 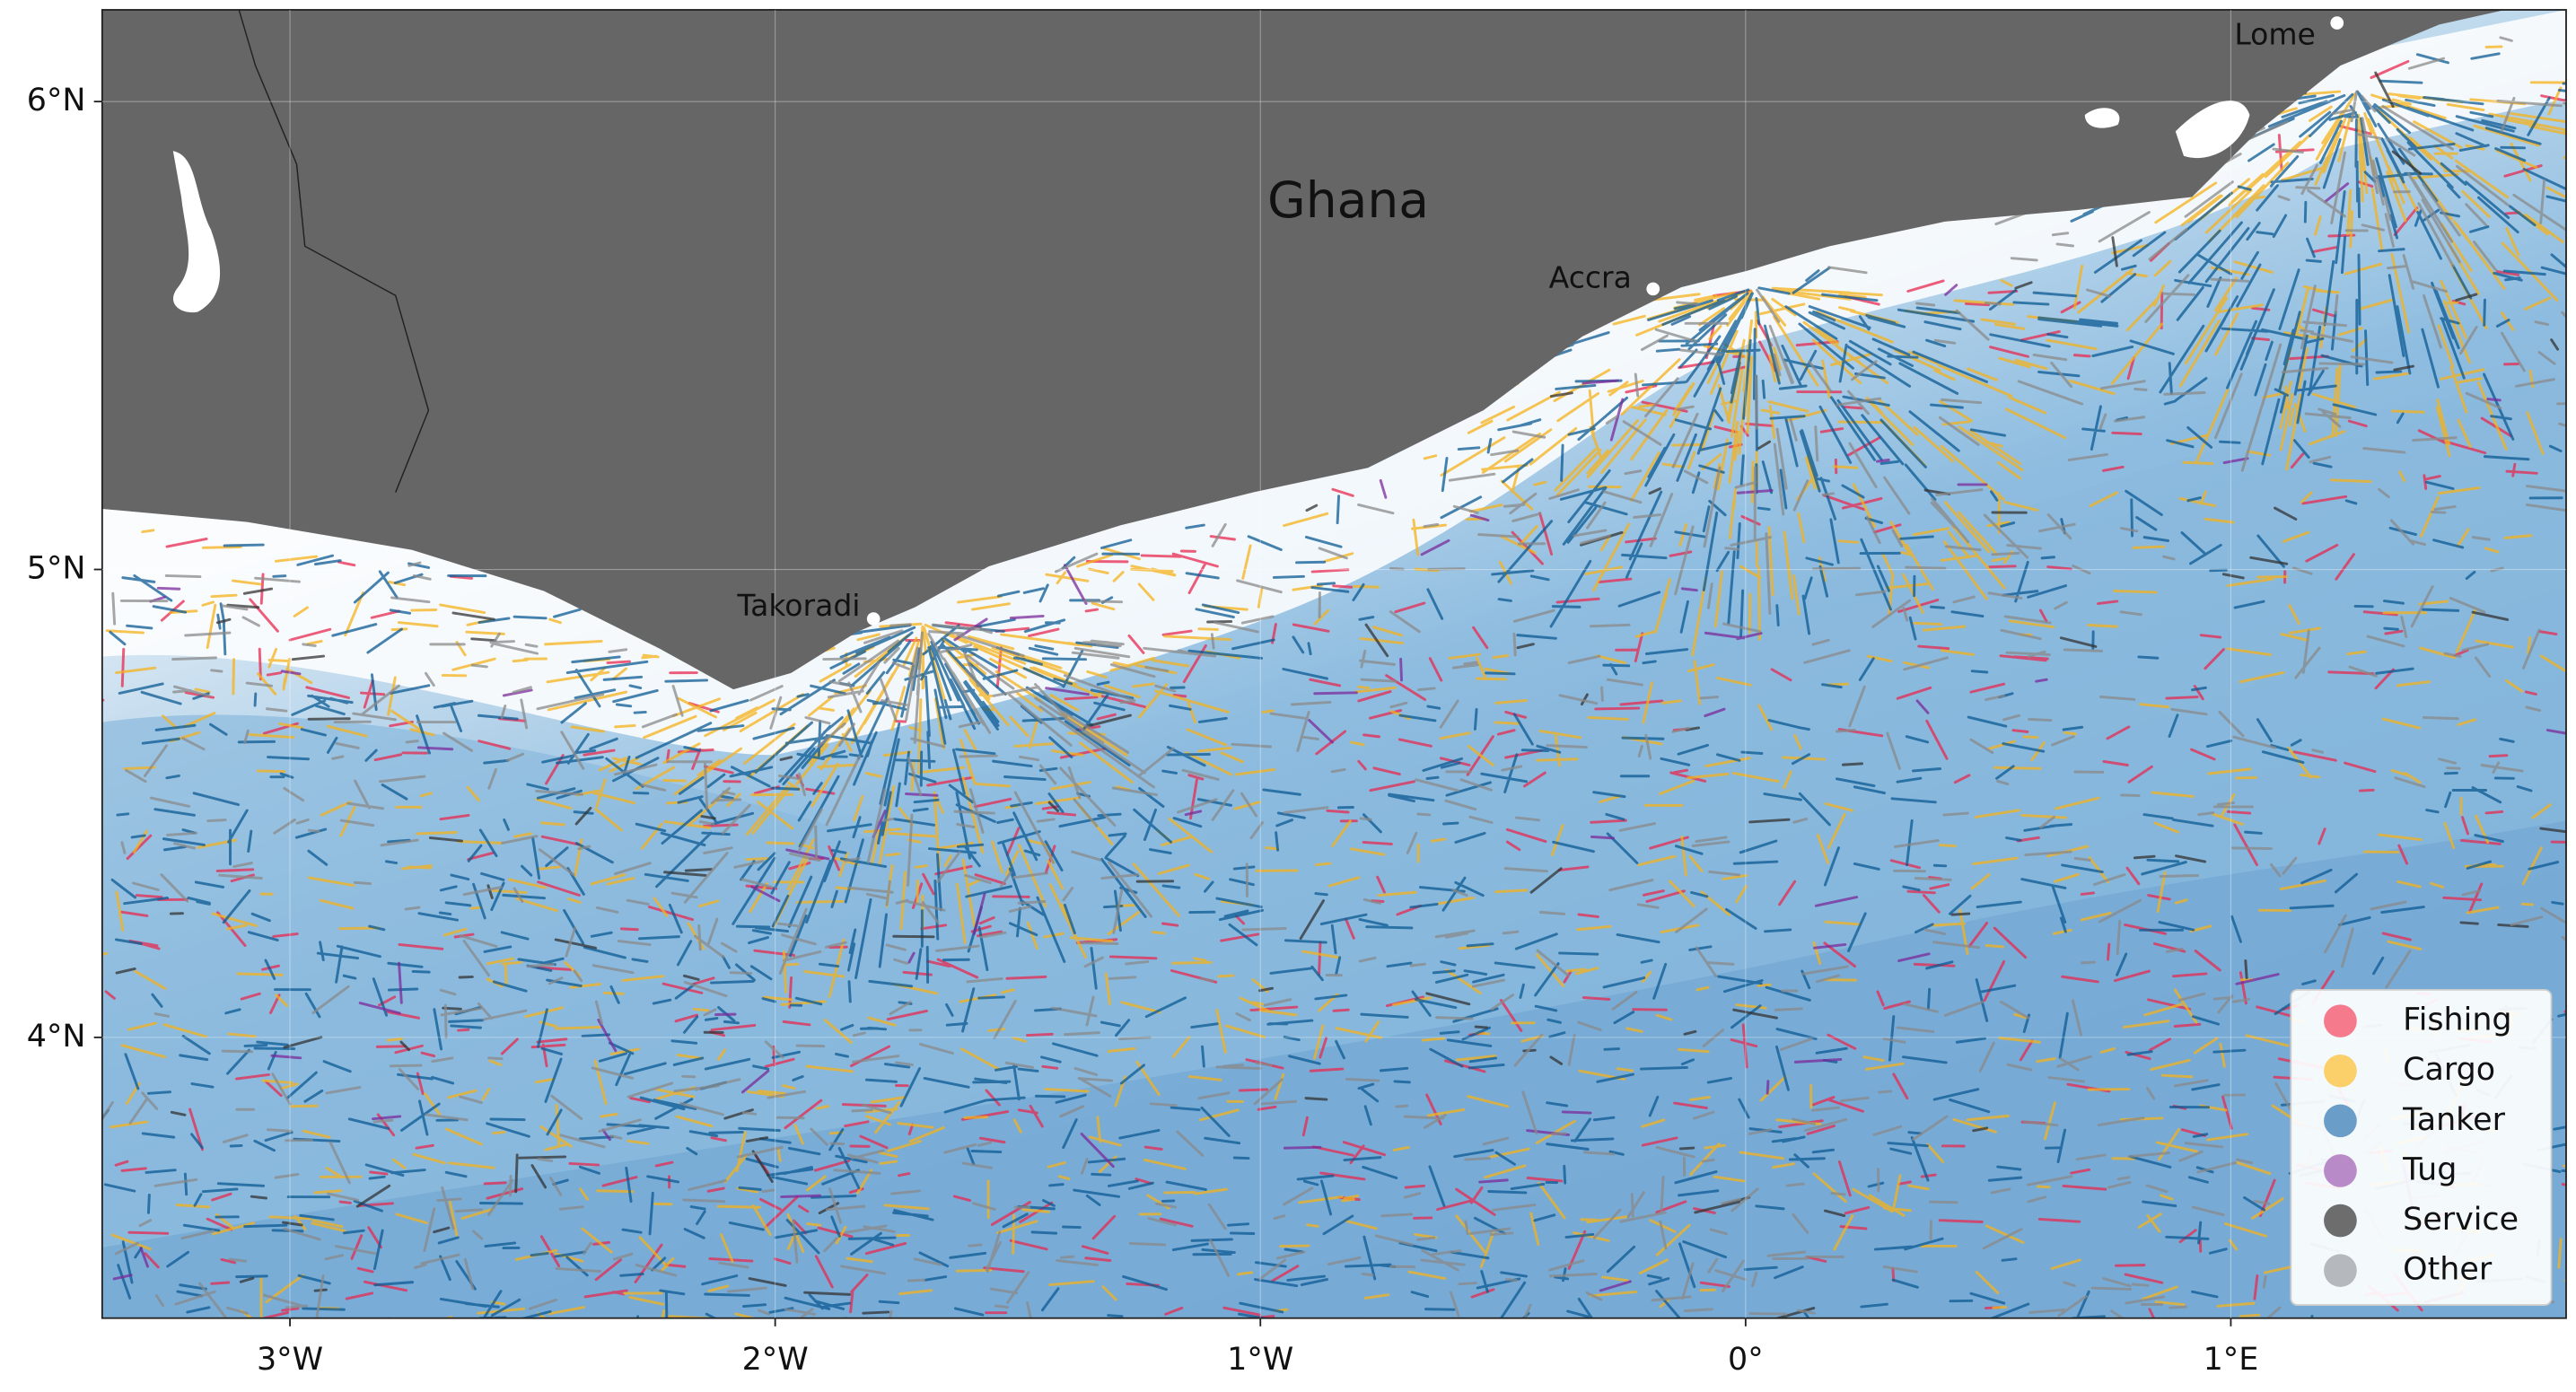 I want to click on lake, so click(x=196, y=232).